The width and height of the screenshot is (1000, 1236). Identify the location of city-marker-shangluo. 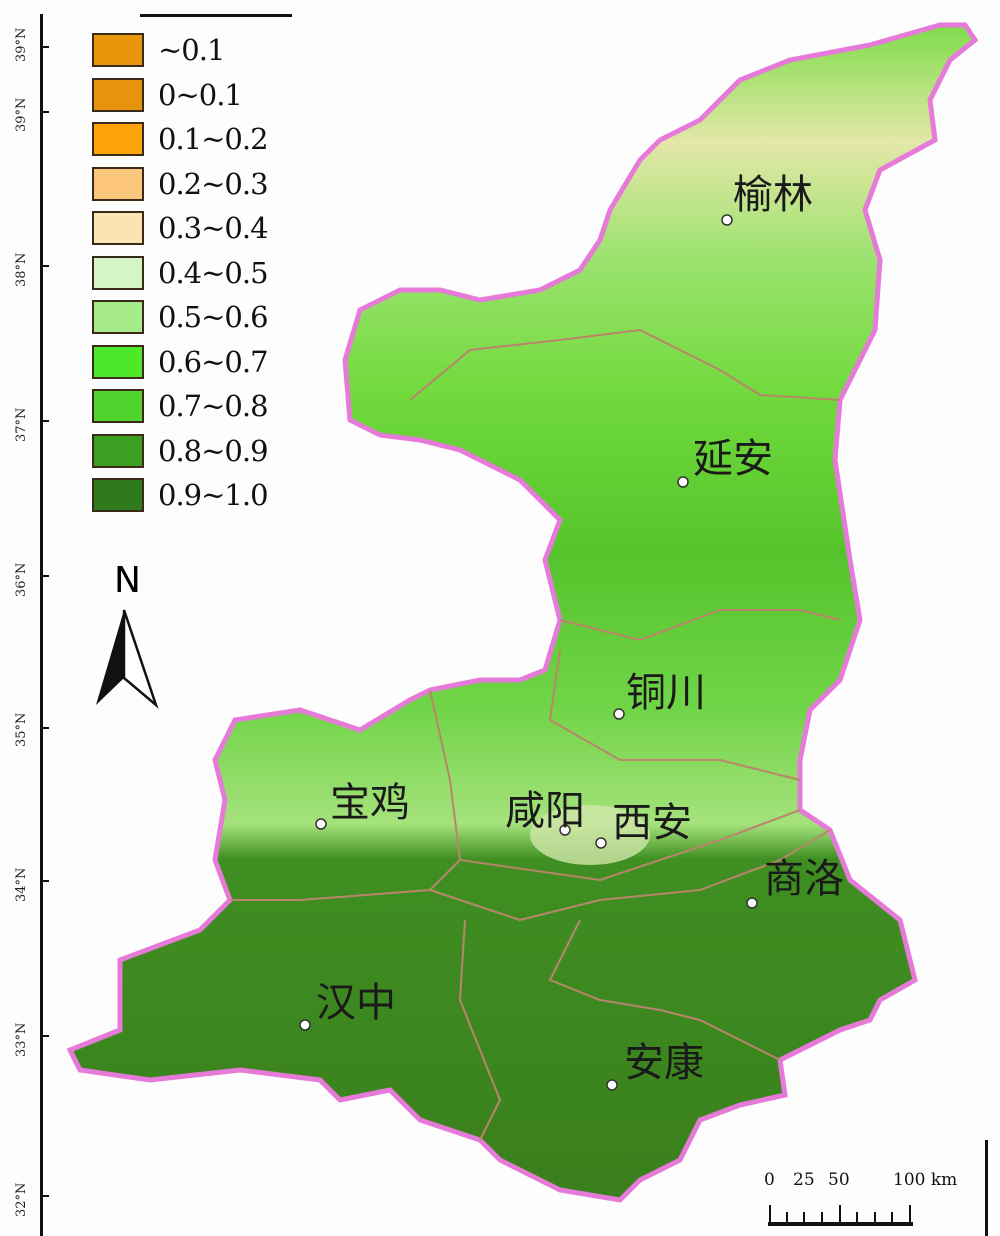
(752, 903).